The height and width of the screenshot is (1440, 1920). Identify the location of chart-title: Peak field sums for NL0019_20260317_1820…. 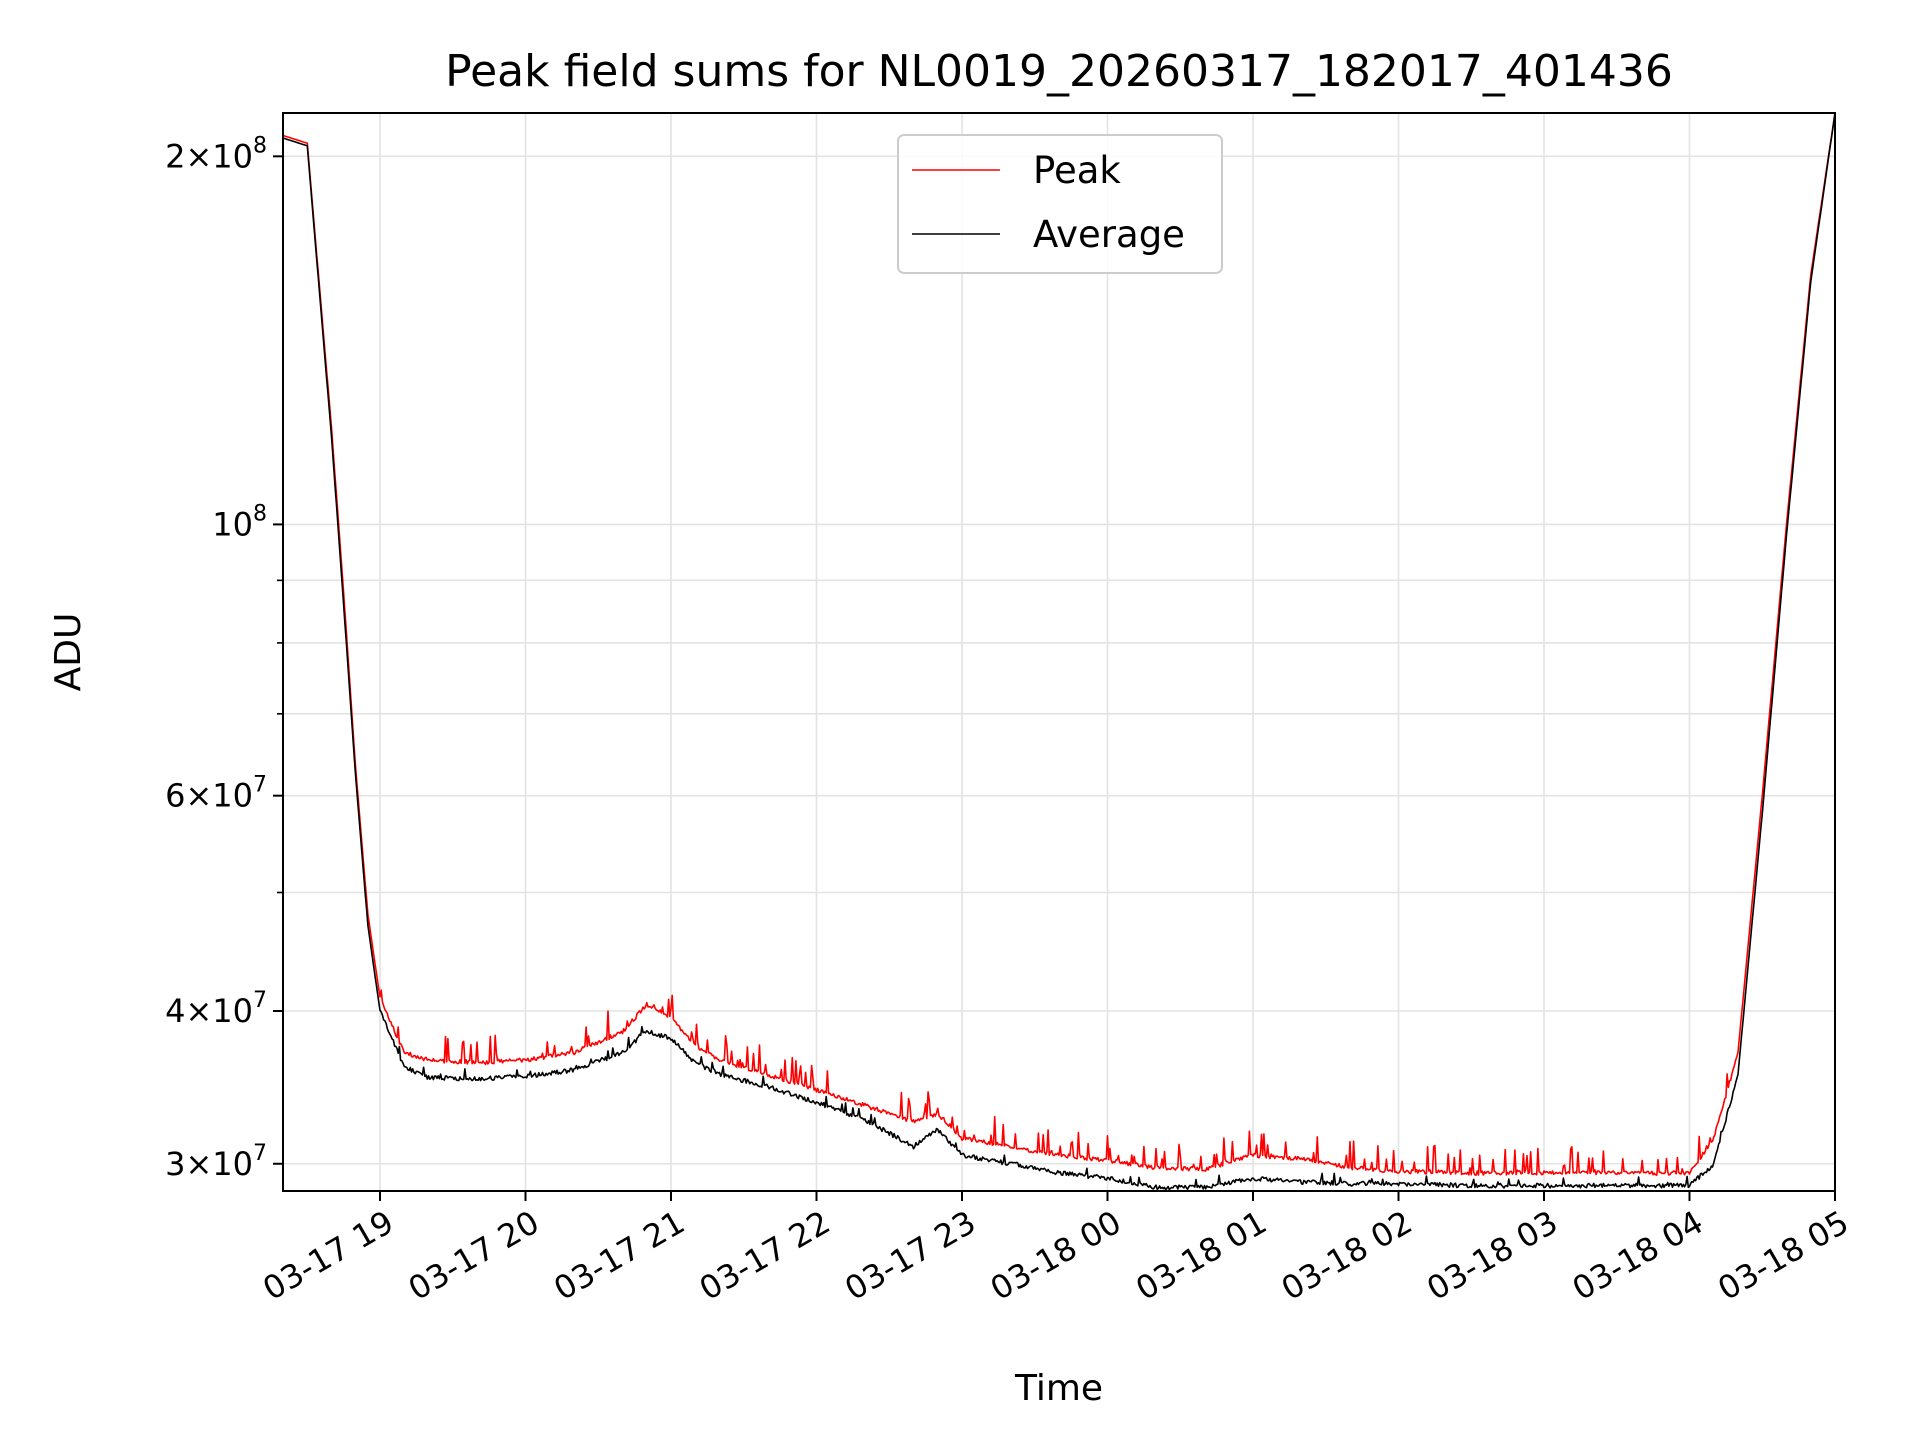
(1059, 71).